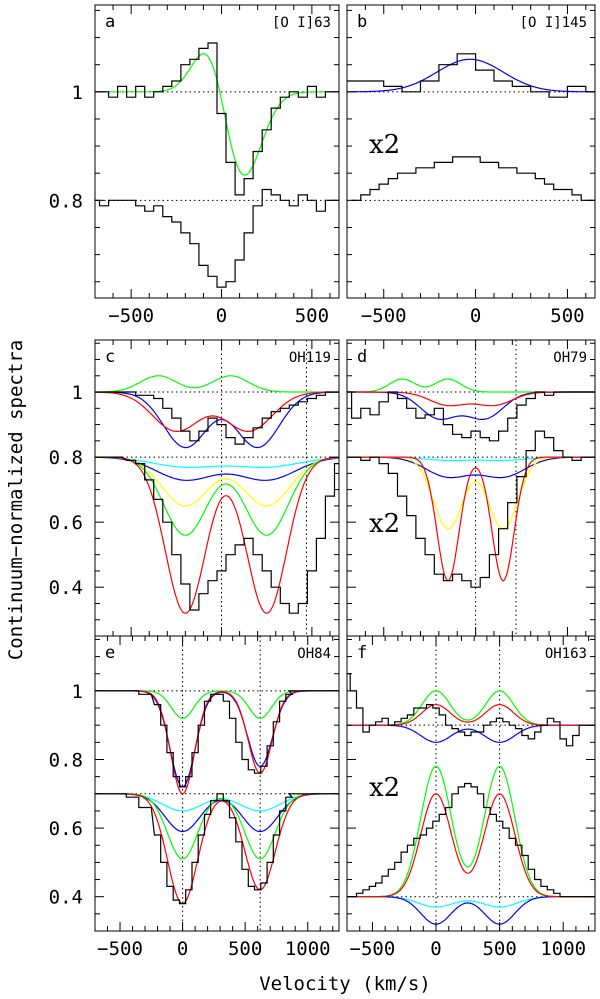  I want to click on panel-c: 0.4 0.6 0.8 1 c OH119, so click(194, 488).